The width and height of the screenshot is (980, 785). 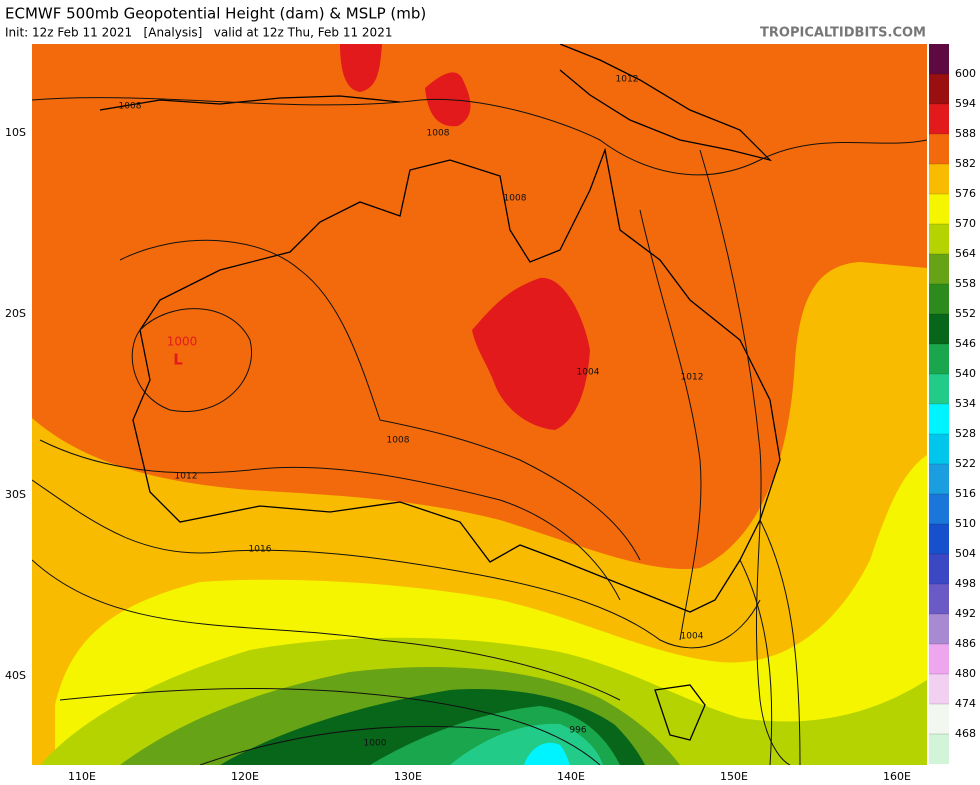 I want to click on colorbar-label: 594, so click(x=965, y=103).